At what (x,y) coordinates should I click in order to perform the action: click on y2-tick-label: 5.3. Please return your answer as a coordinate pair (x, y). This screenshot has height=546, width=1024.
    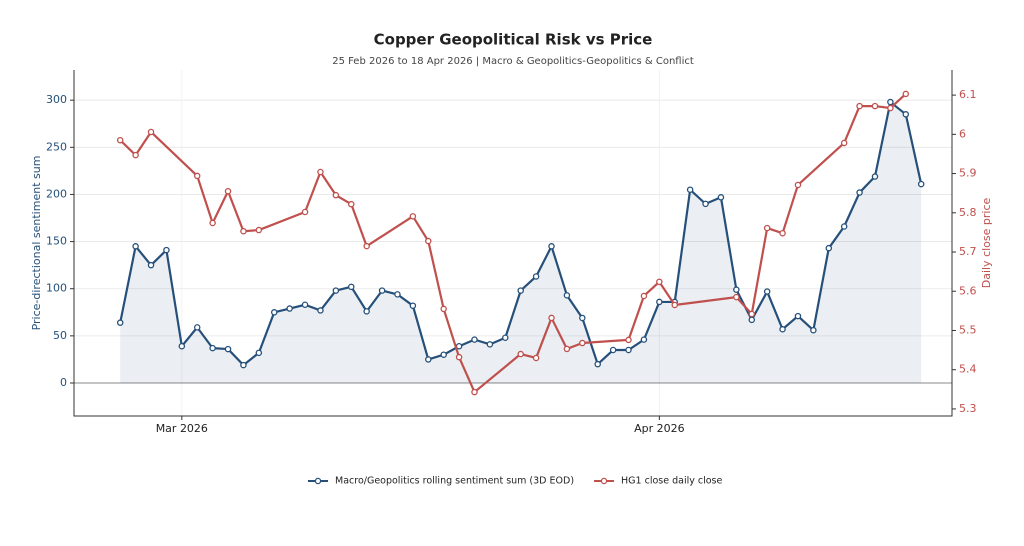
    Looking at the image, I should click on (968, 408).